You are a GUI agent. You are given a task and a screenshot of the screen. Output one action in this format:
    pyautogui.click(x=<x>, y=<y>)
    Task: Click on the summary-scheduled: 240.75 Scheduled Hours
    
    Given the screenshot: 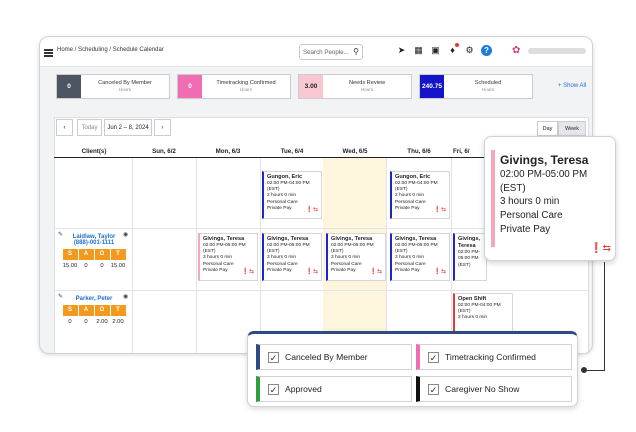 What is the action you would take?
    pyautogui.click(x=476, y=86)
    